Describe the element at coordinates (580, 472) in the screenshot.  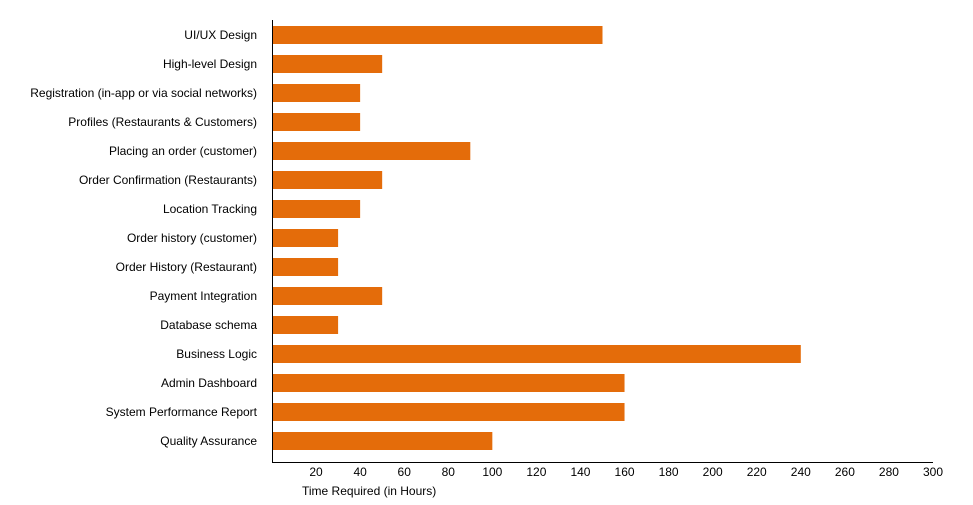
I see `x-tick-label: 140` at that location.